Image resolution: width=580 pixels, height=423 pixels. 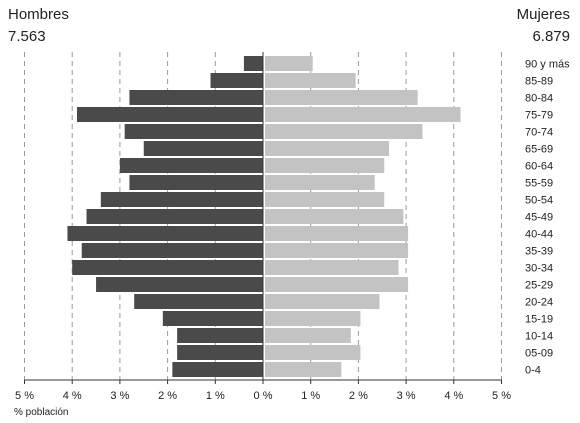 I want to click on x-tick-label: 0 %, so click(x=263, y=396).